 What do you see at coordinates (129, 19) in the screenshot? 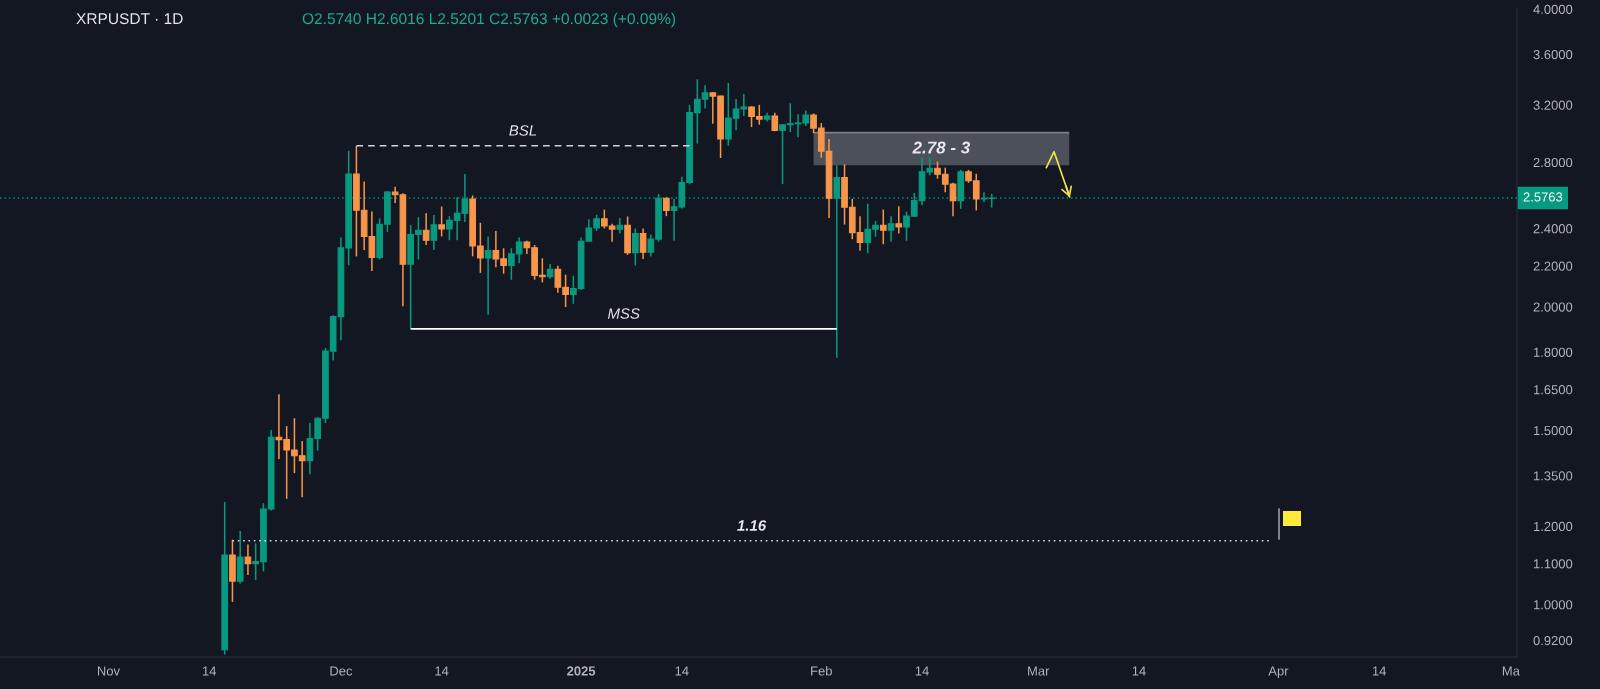
I see `chart-title: XRPUSDT · 1D` at bounding box center [129, 19].